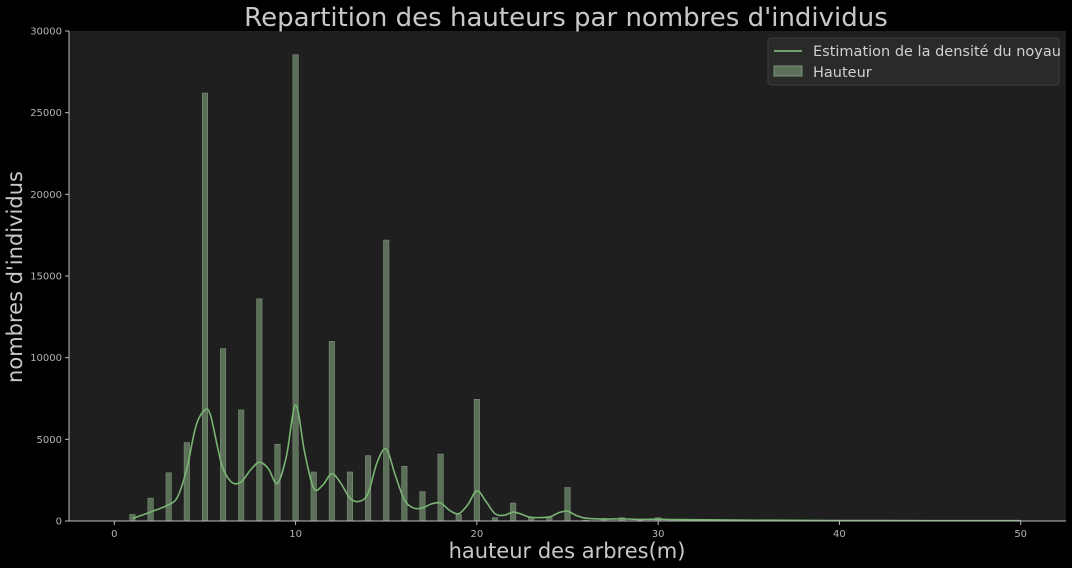 The width and height of the screenshot is (1072, 568). What do you see at coordinates (476, 534) in the screenshot?
I see `x-tick-label-20: 20` at bounding box center [476, 534].